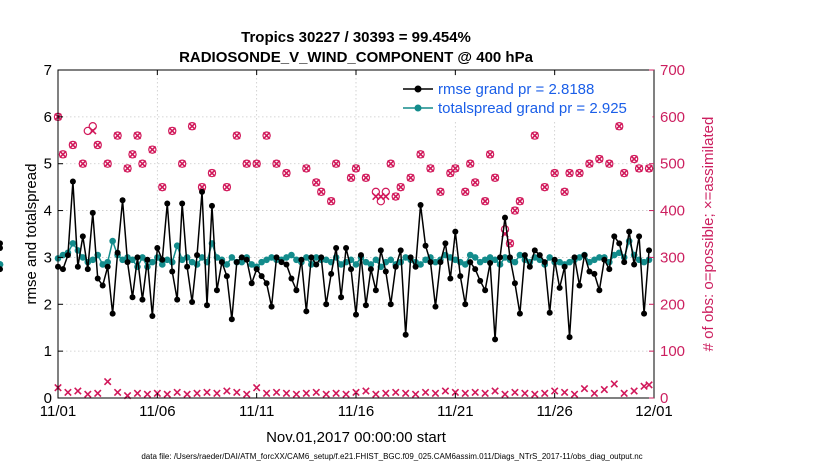 The height and width of the screenshot is (470, 830). What do you see at coordinates (48, 164) in the screenshot?
I see `y-tick-label-5: 5` at bounding box center [48, 164].